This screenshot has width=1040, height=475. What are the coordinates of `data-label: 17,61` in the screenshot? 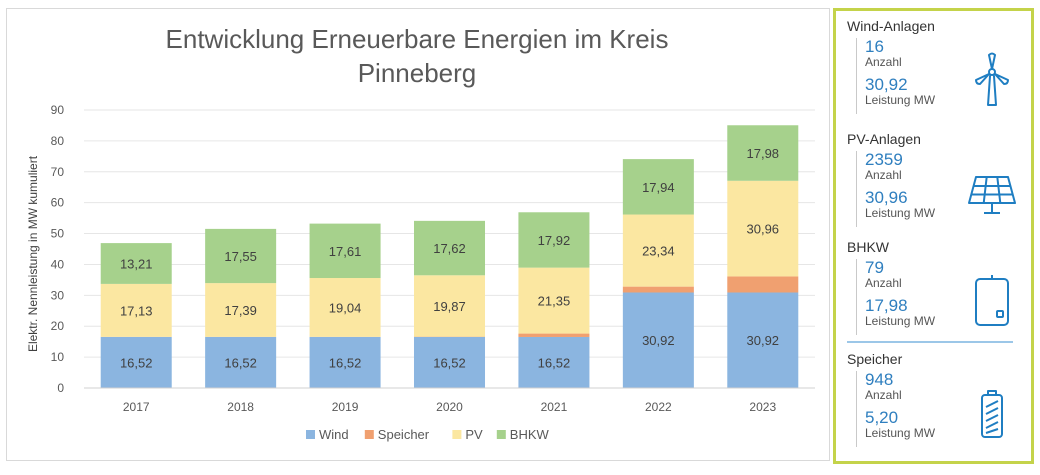 It's located at (345, 251).